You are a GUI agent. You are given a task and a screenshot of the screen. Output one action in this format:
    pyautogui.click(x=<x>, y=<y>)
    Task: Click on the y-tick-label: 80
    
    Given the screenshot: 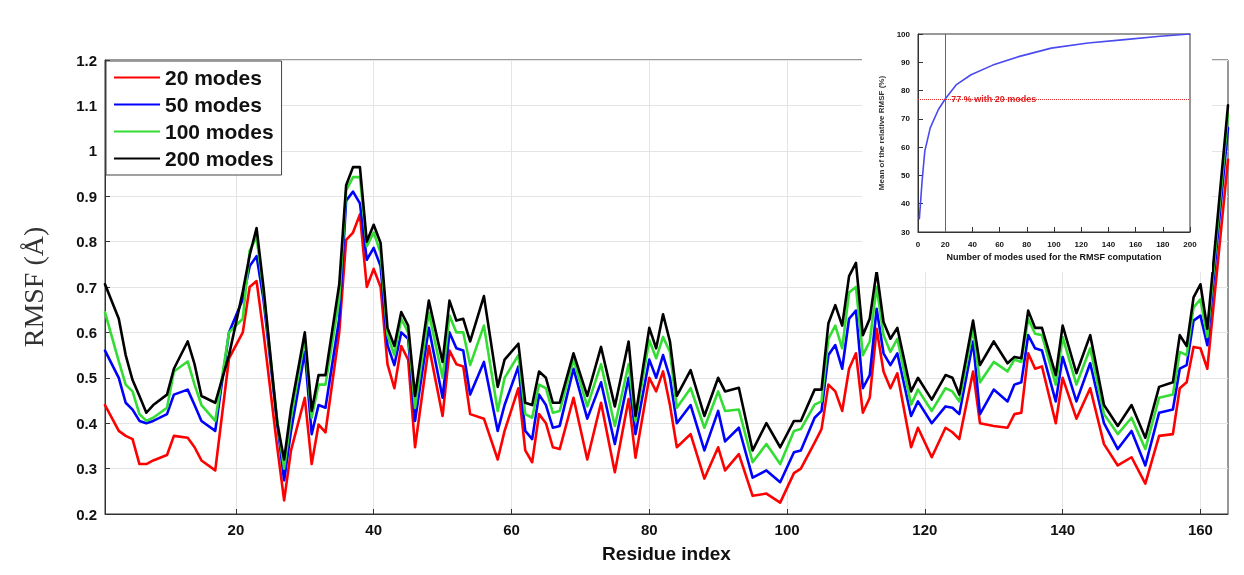 What is the action you would take?
    pyautogui.click(x=906, y=91)
    